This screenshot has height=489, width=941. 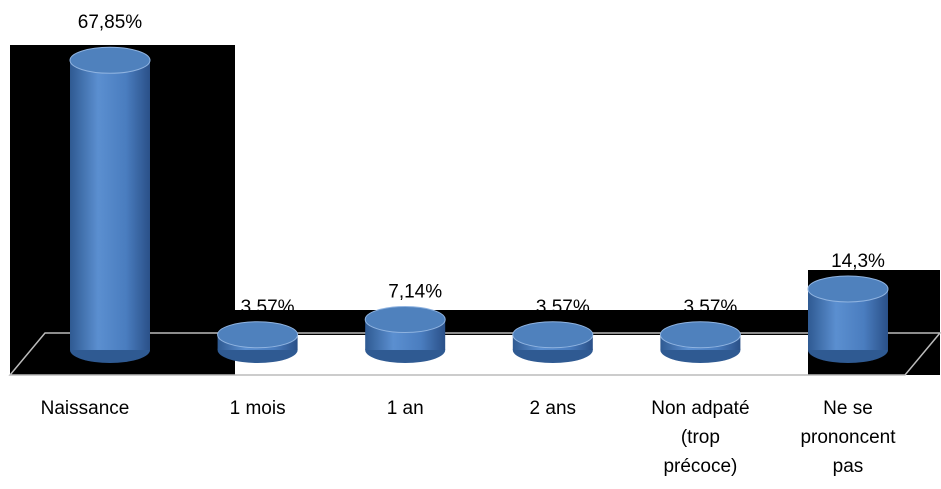 What do you see at coordinates (110, 205) in the screenshot?
I see `cylinder-body` at bounding box center [110, 205].